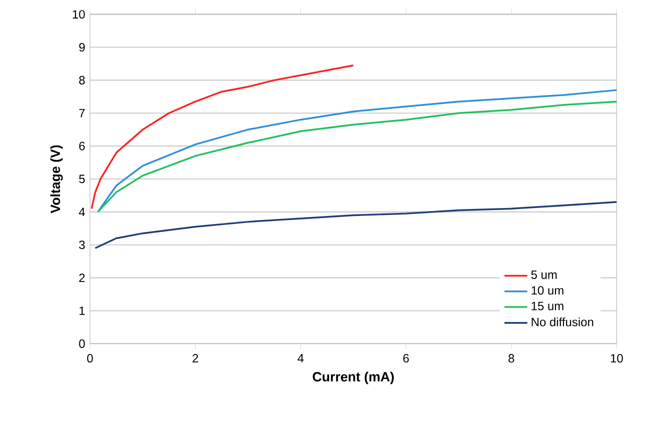  What do you see at coordinates (548, 306) in the screenshot?
I see `legend-label: 15 um` at bounding box center [548, 306].